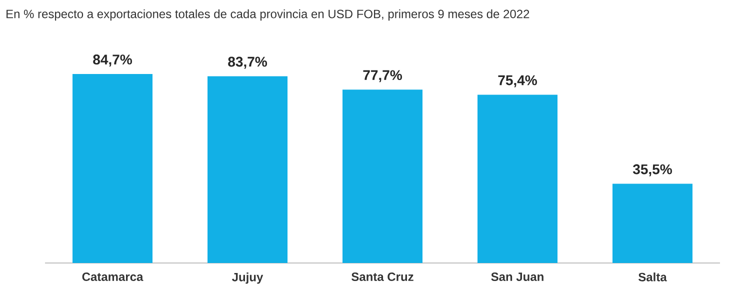  What do you see at coordinates (113, 277) in the screenshot?
I see `x-tick-label: Catamarca` at bounding box center [113, 277].